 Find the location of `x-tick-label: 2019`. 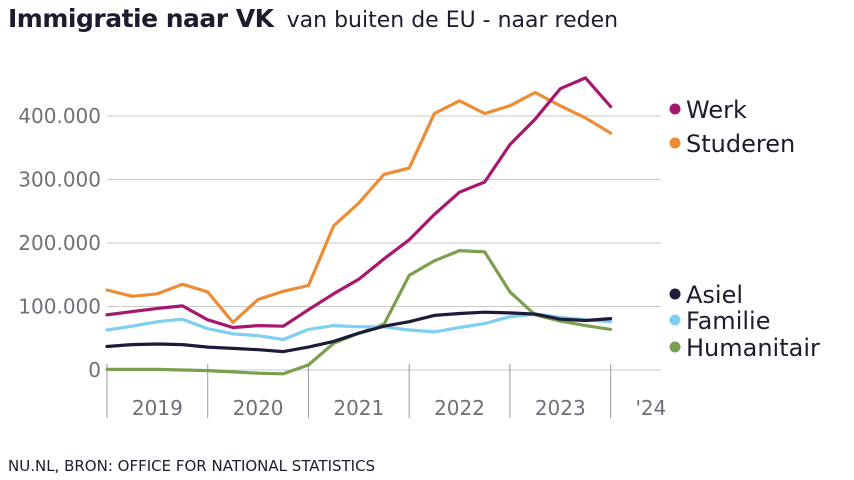

x-tick-label: 2019 is located at coordinates (157, 408).